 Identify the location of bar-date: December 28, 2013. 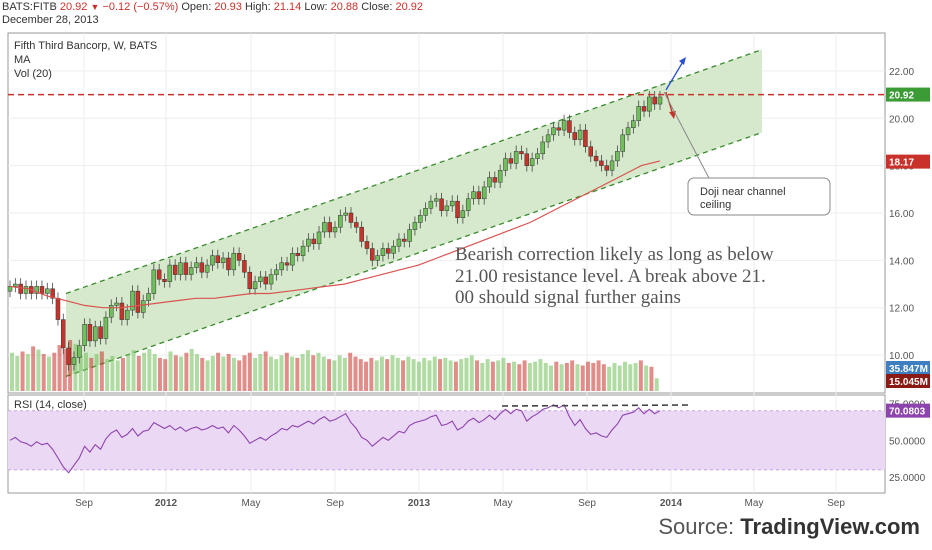
(50, 20).